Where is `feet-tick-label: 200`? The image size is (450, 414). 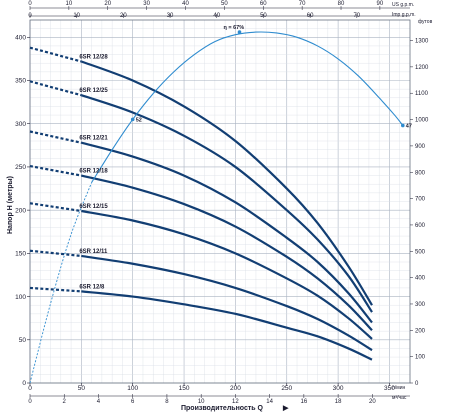 feet-tick-label: 200 is located at coordinates (420, 331).